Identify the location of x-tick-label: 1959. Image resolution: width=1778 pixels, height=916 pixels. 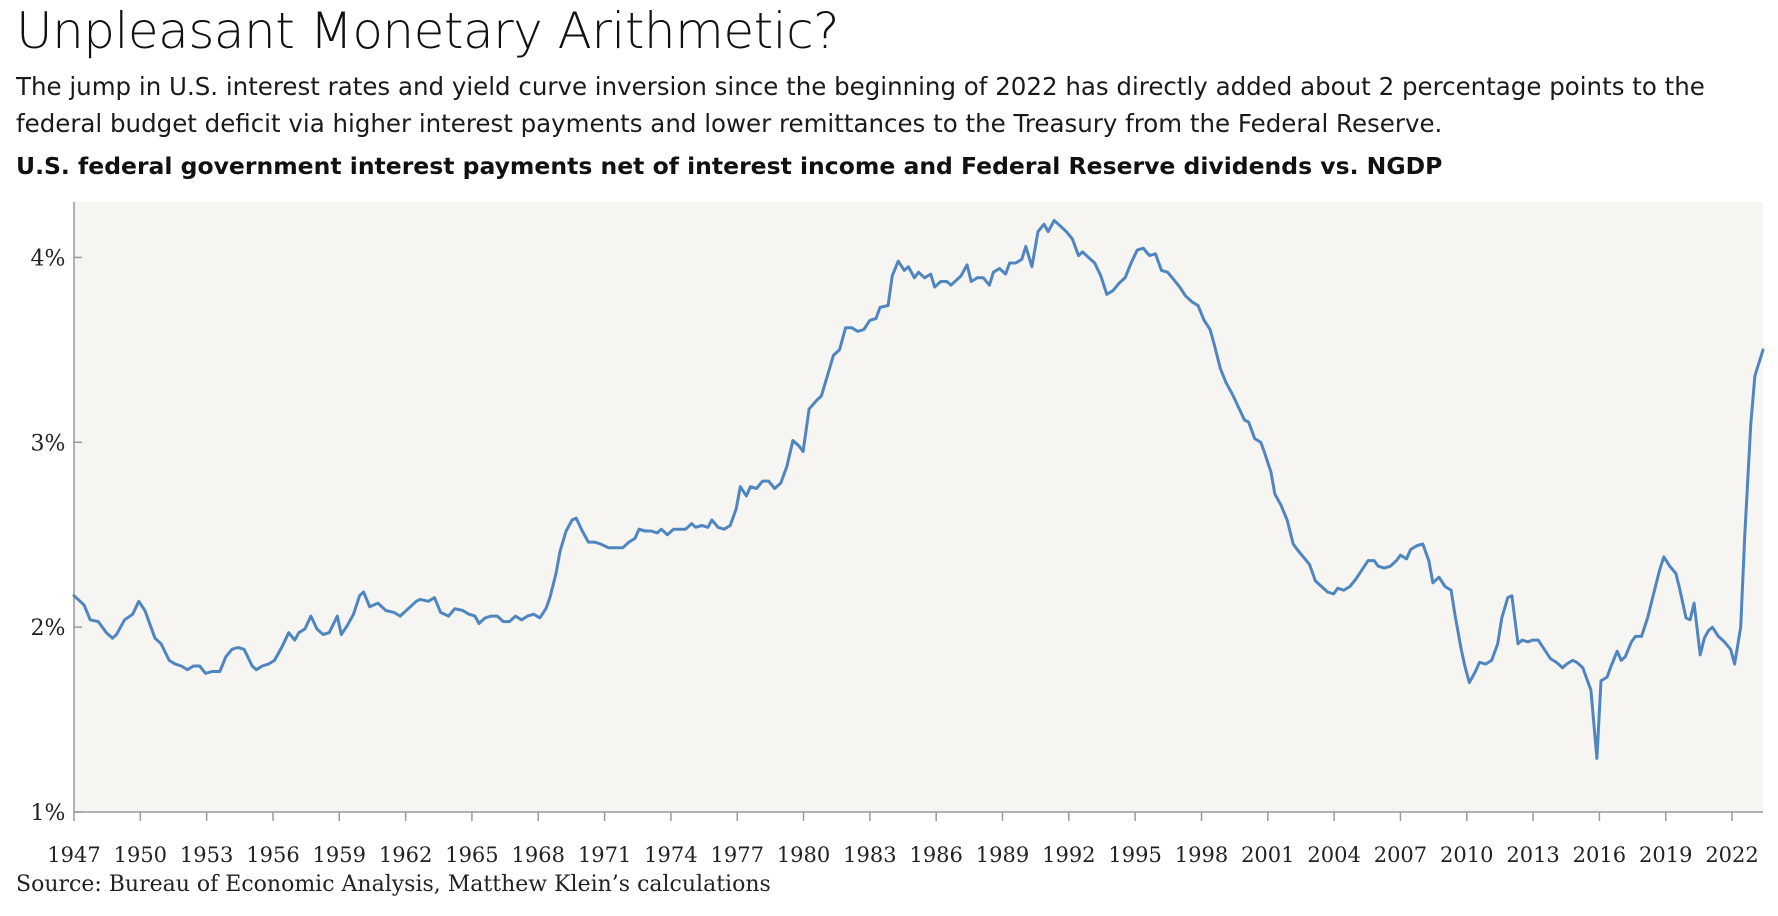
(339, 855).